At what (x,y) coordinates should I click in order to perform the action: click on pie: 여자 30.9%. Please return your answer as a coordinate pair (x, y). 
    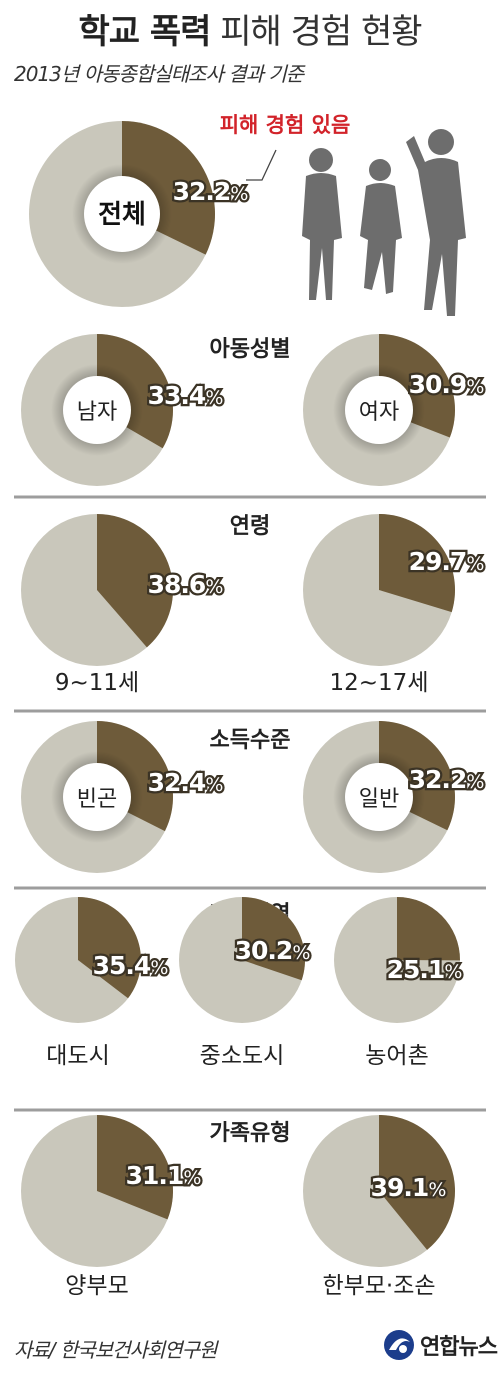
    Looking at the image, I should click on (395, 410).